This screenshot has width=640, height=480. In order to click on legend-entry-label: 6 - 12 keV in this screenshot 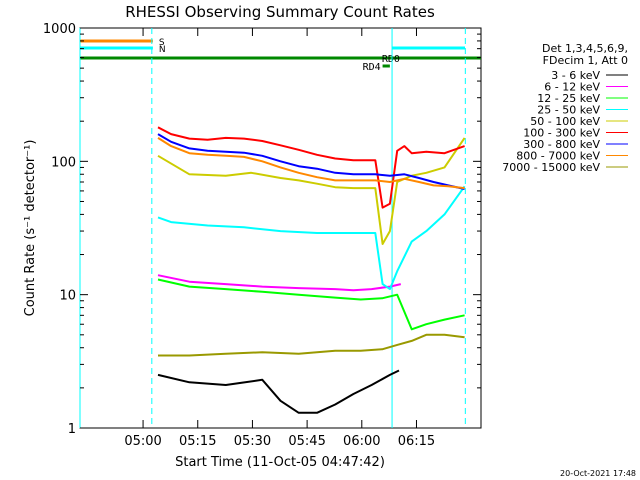, I will do `click(572, 87)`.